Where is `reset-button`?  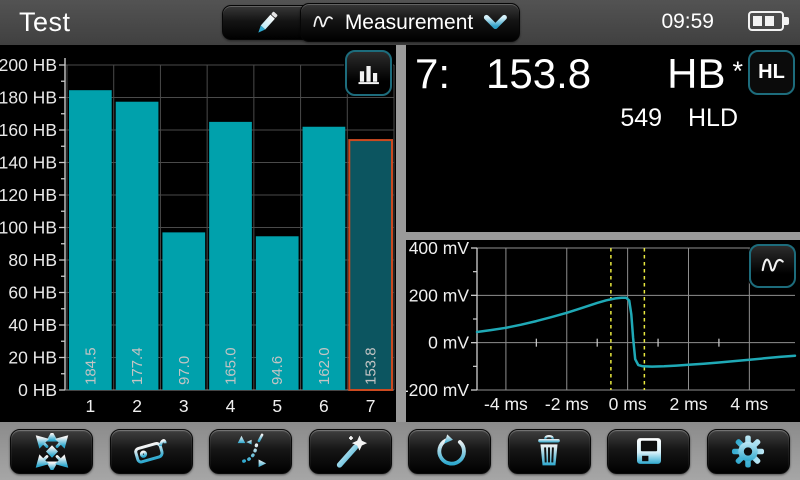
reset-button is located at coordinates (450, 451).